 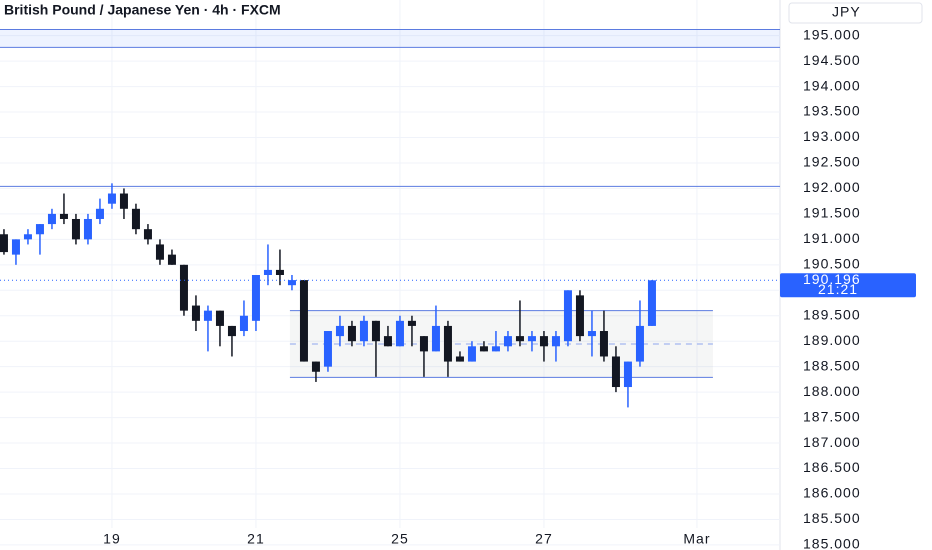 What do you see at coordinates (832, 518) in the screenshot?
I see `y-tick-label: 185.500` at bounding box center [832, 518].